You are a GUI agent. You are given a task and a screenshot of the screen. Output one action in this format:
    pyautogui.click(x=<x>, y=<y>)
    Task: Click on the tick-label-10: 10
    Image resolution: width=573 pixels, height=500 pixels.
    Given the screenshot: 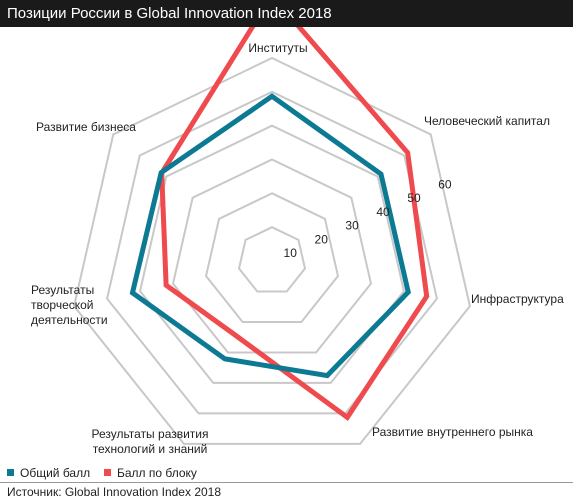 What is the action you would take?
    pyautogui.click(x=291, y=253)
    